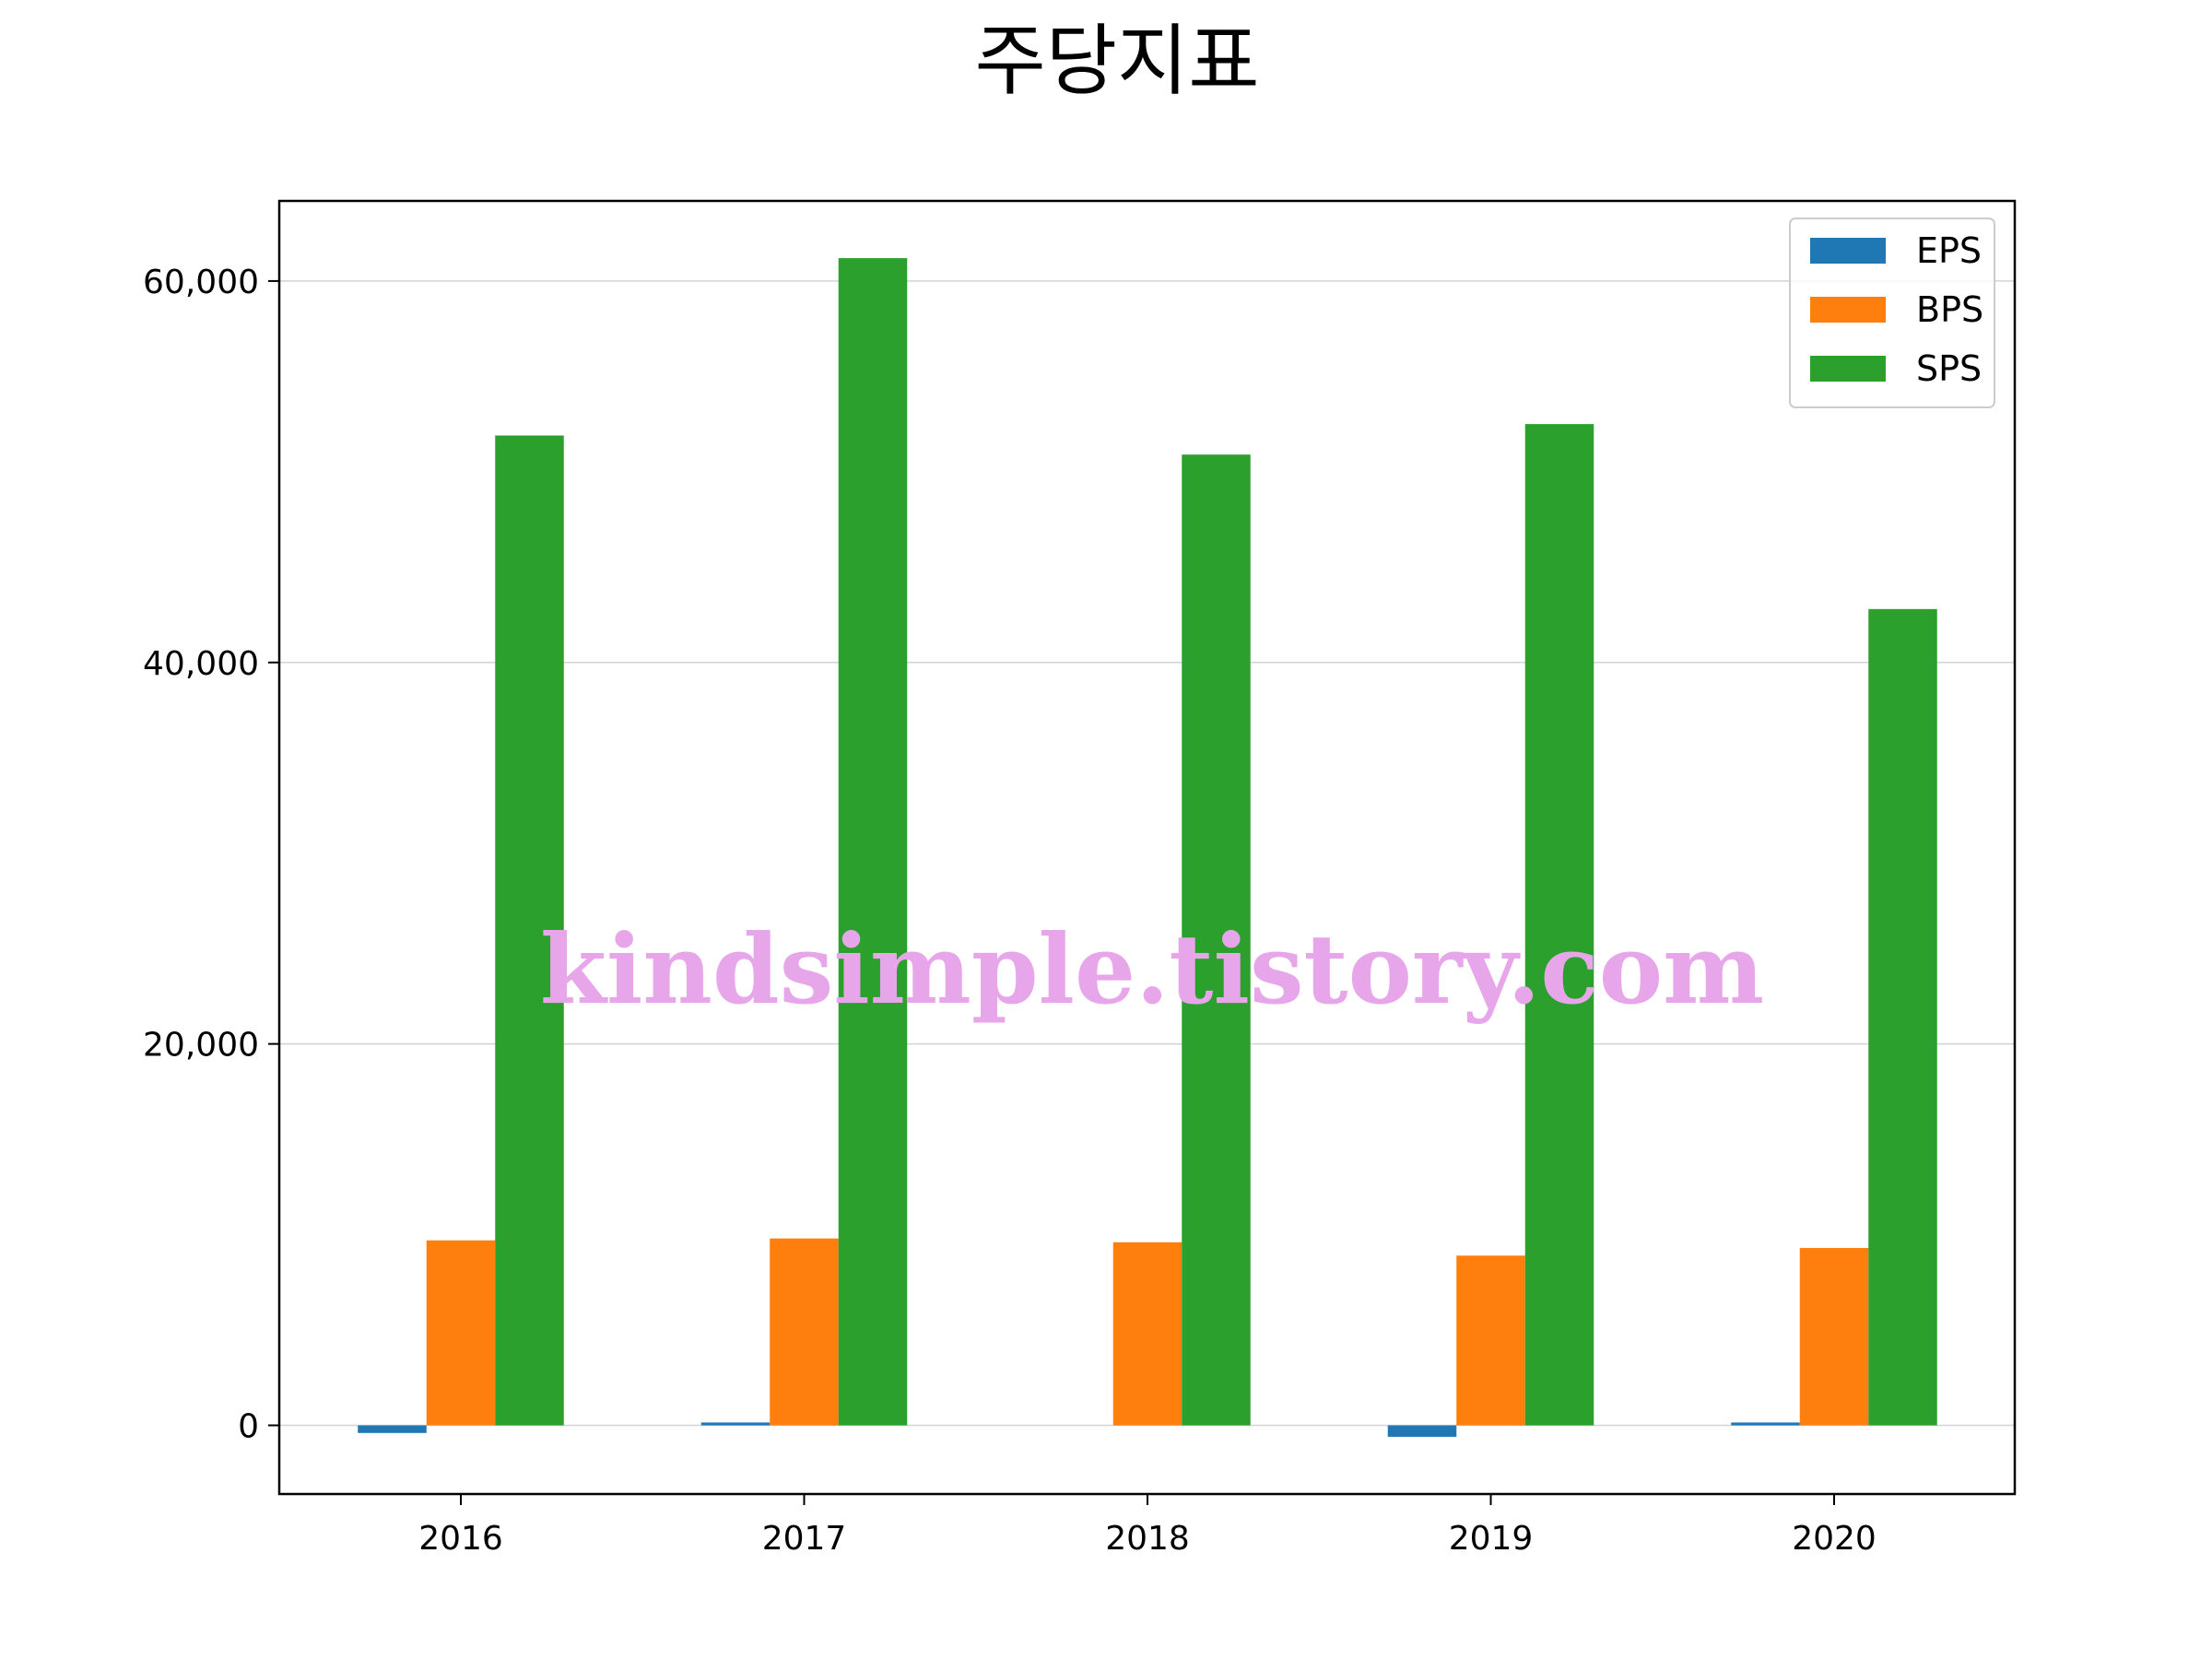 The width and height of the screenshot is (2212, 1659). What do you see at coordinates (1116, 61) in the screenshot?
I see `chart-title: 주당지표` at bounding box center [1116, 61].